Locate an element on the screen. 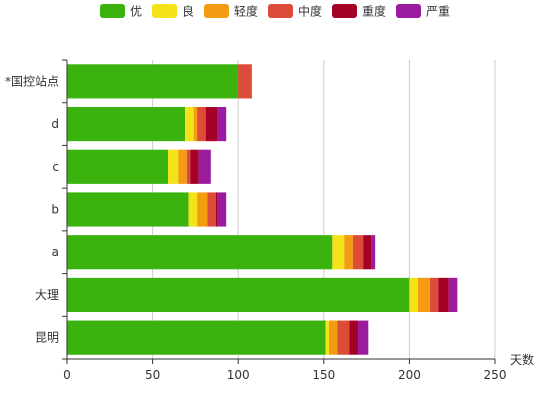 The image size is (550, 420). legend-label: 轻度 is located at coordinates (246, 11).